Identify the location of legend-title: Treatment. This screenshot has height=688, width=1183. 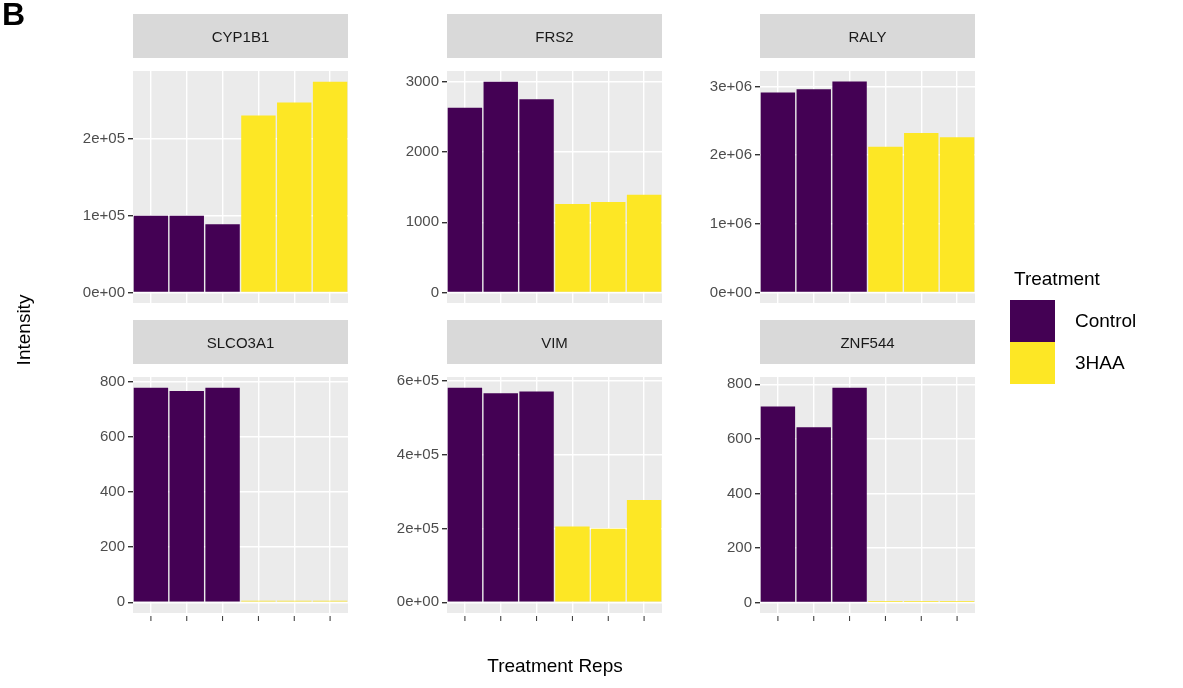
(1057, 279).